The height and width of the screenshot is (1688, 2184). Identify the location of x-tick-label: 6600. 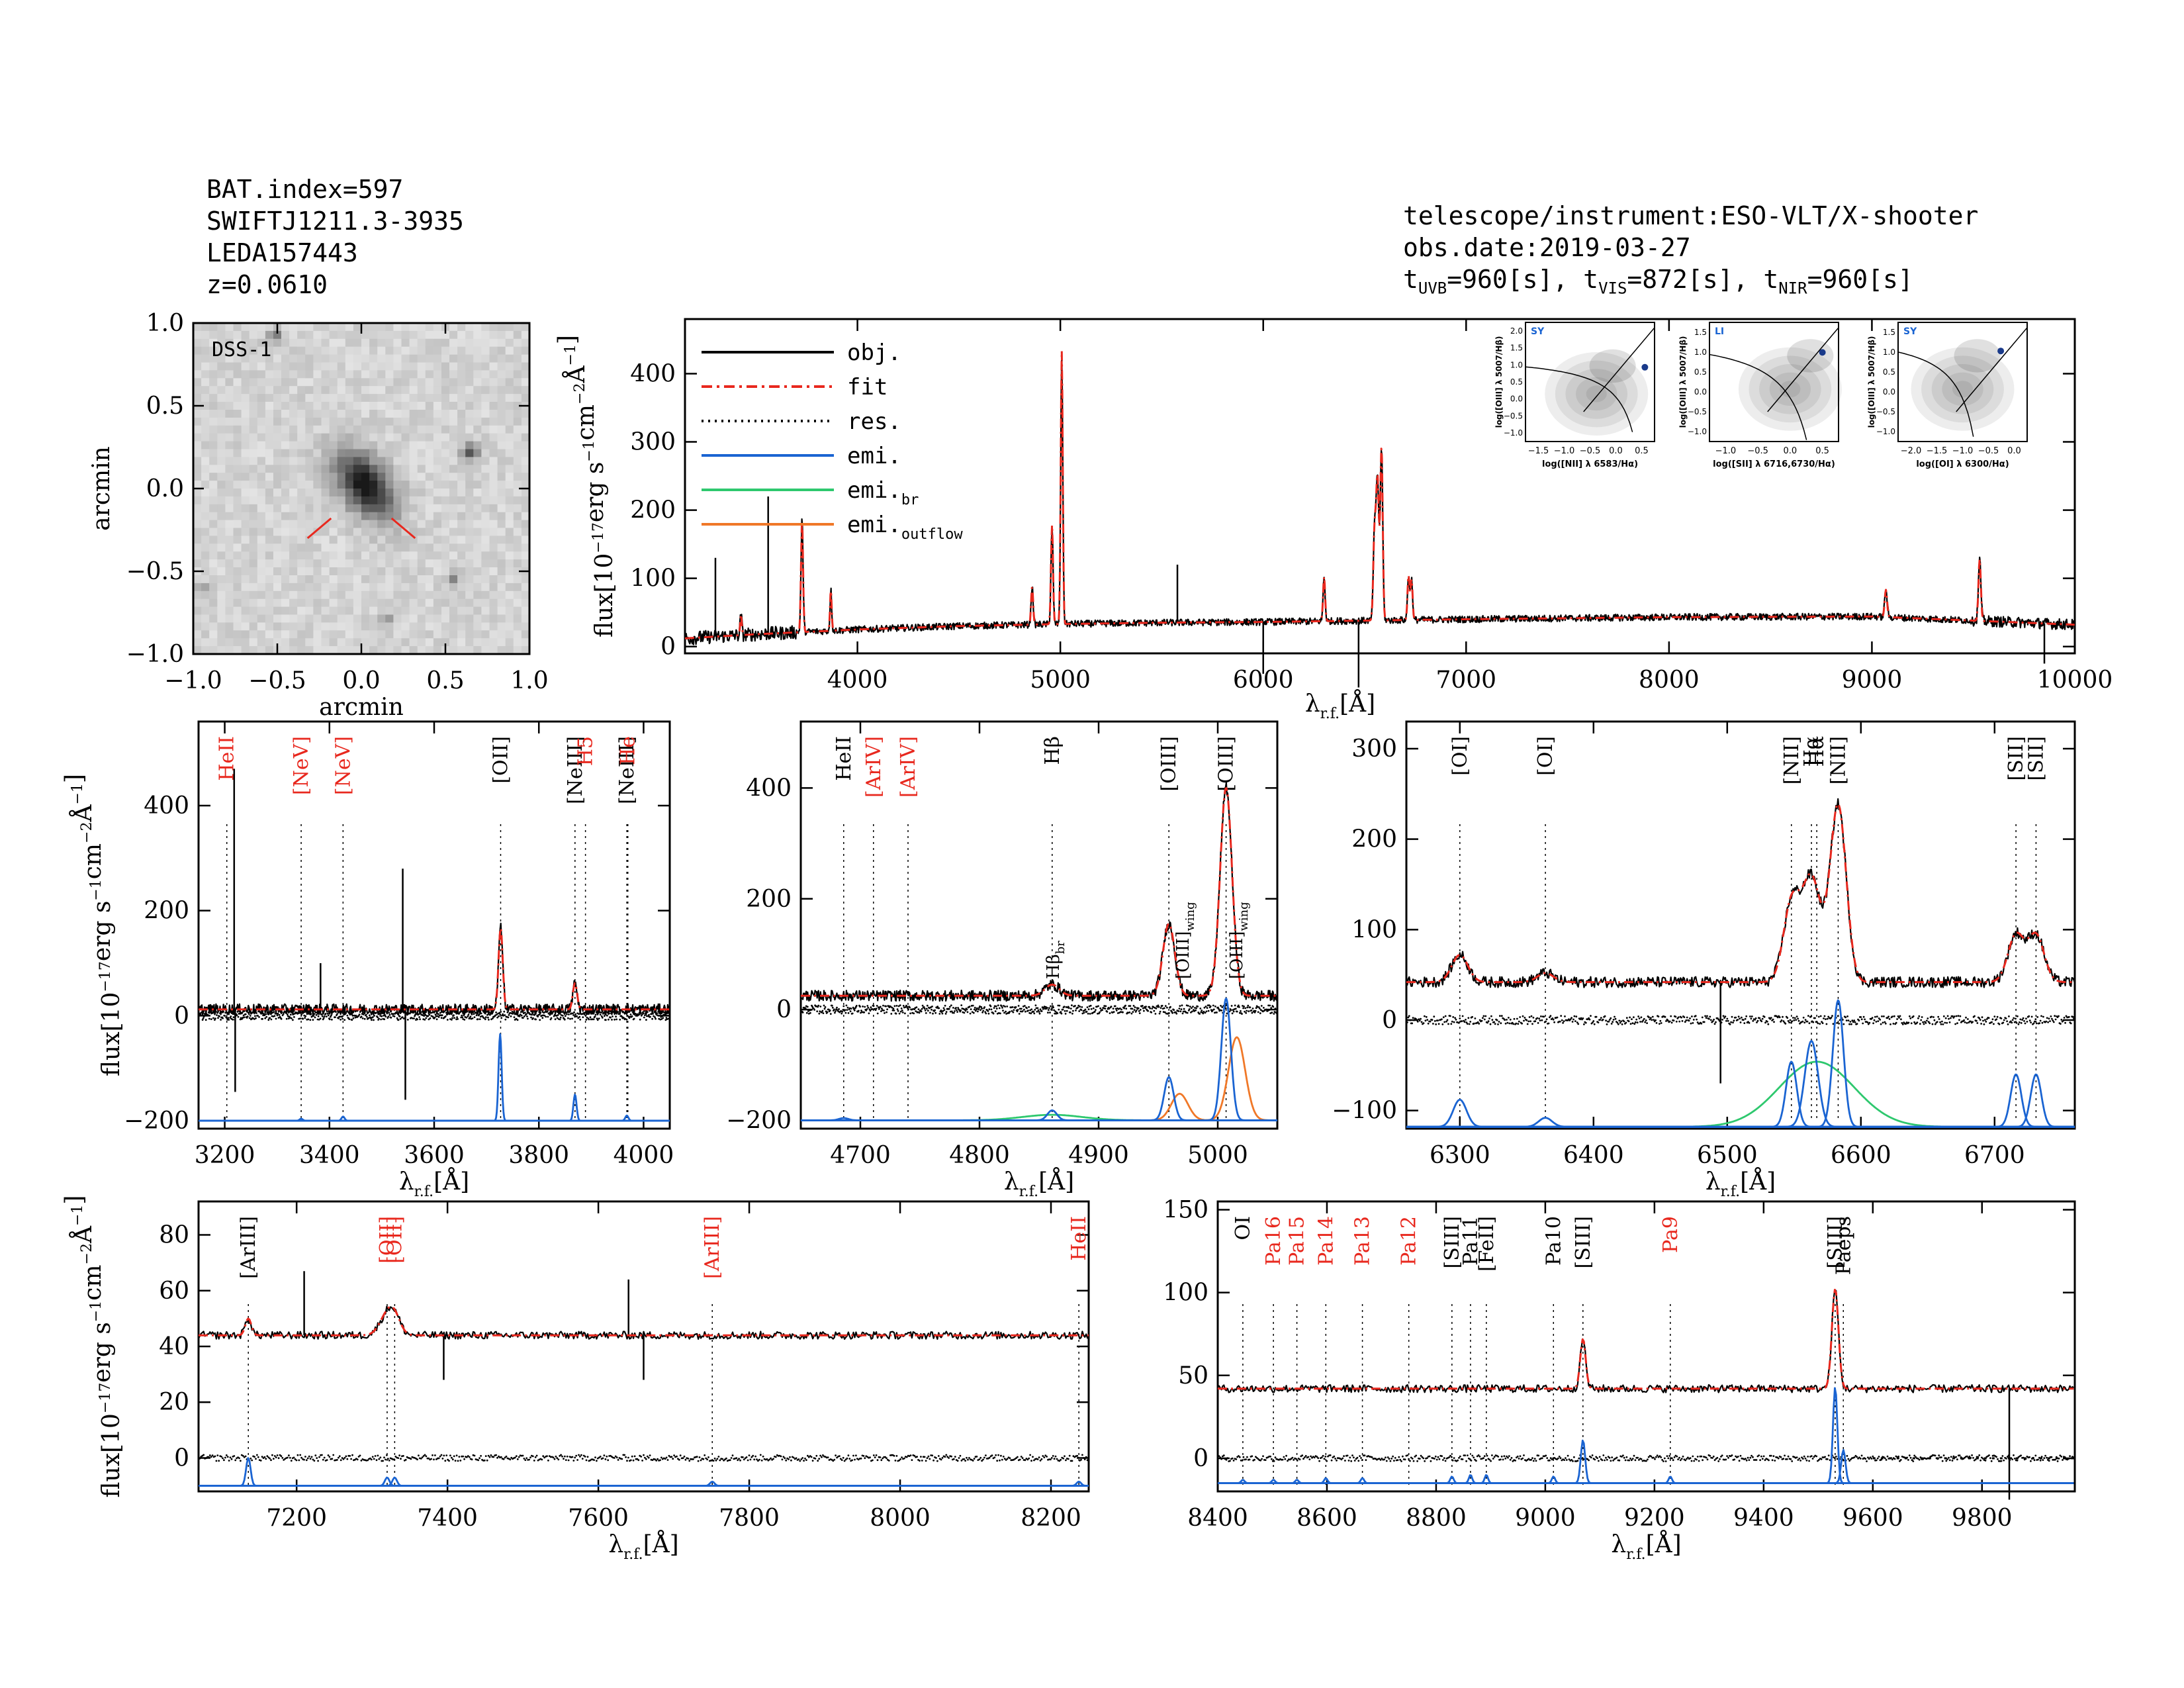
(1861, 1155).